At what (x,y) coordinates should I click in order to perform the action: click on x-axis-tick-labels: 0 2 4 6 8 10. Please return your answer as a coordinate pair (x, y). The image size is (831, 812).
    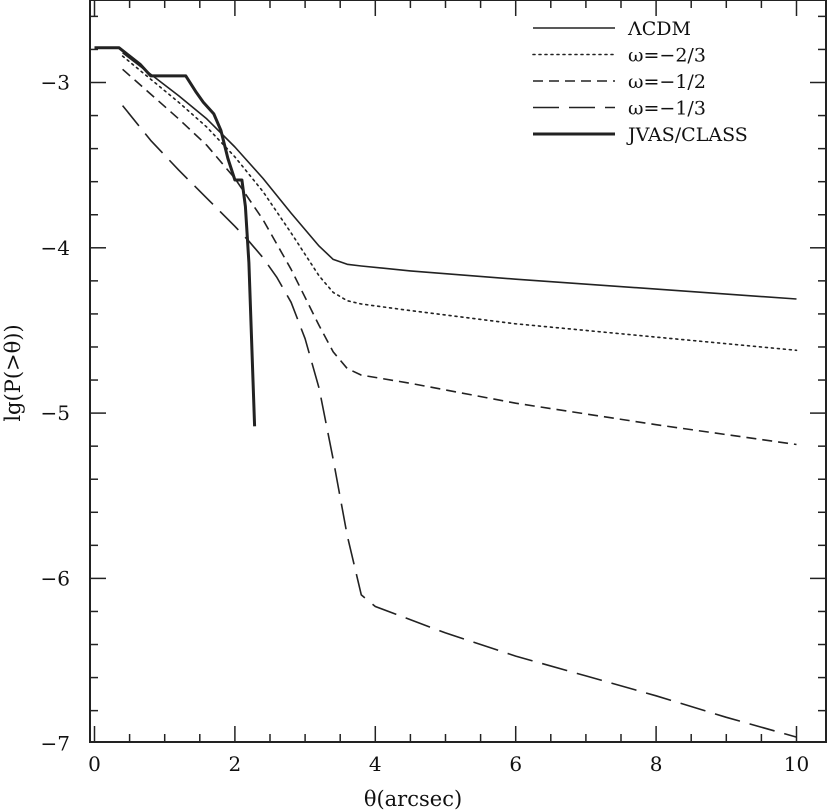
    Looking at the image, I should click on (448, 764).